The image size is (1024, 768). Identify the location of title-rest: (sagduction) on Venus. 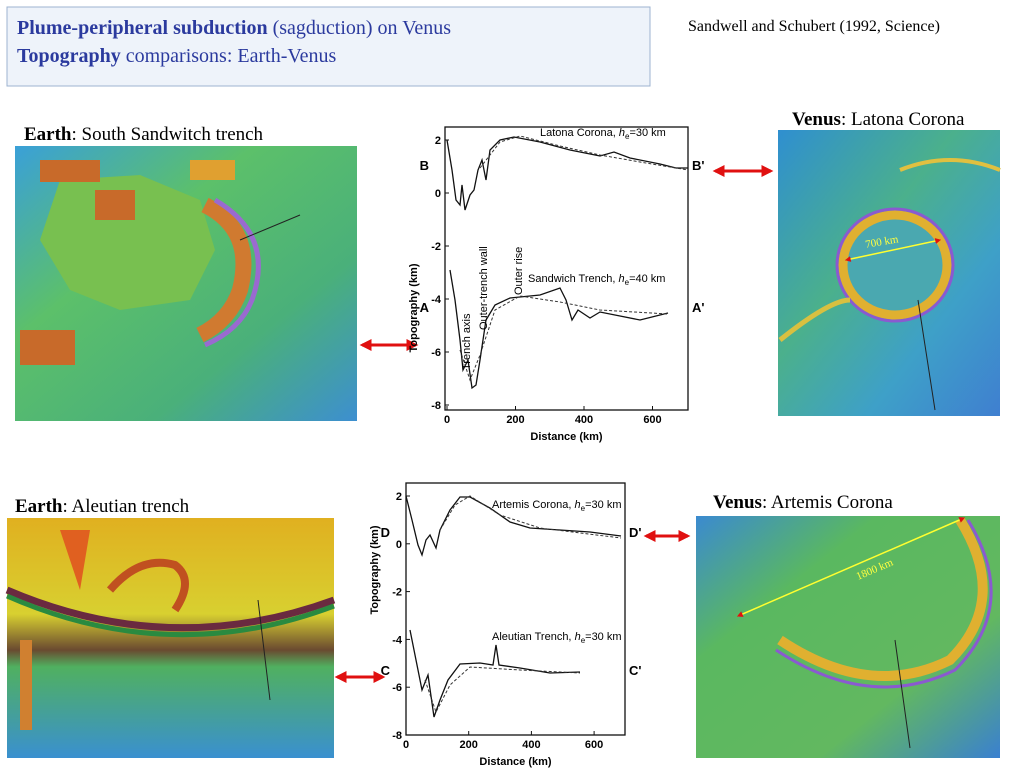
(360, 28).